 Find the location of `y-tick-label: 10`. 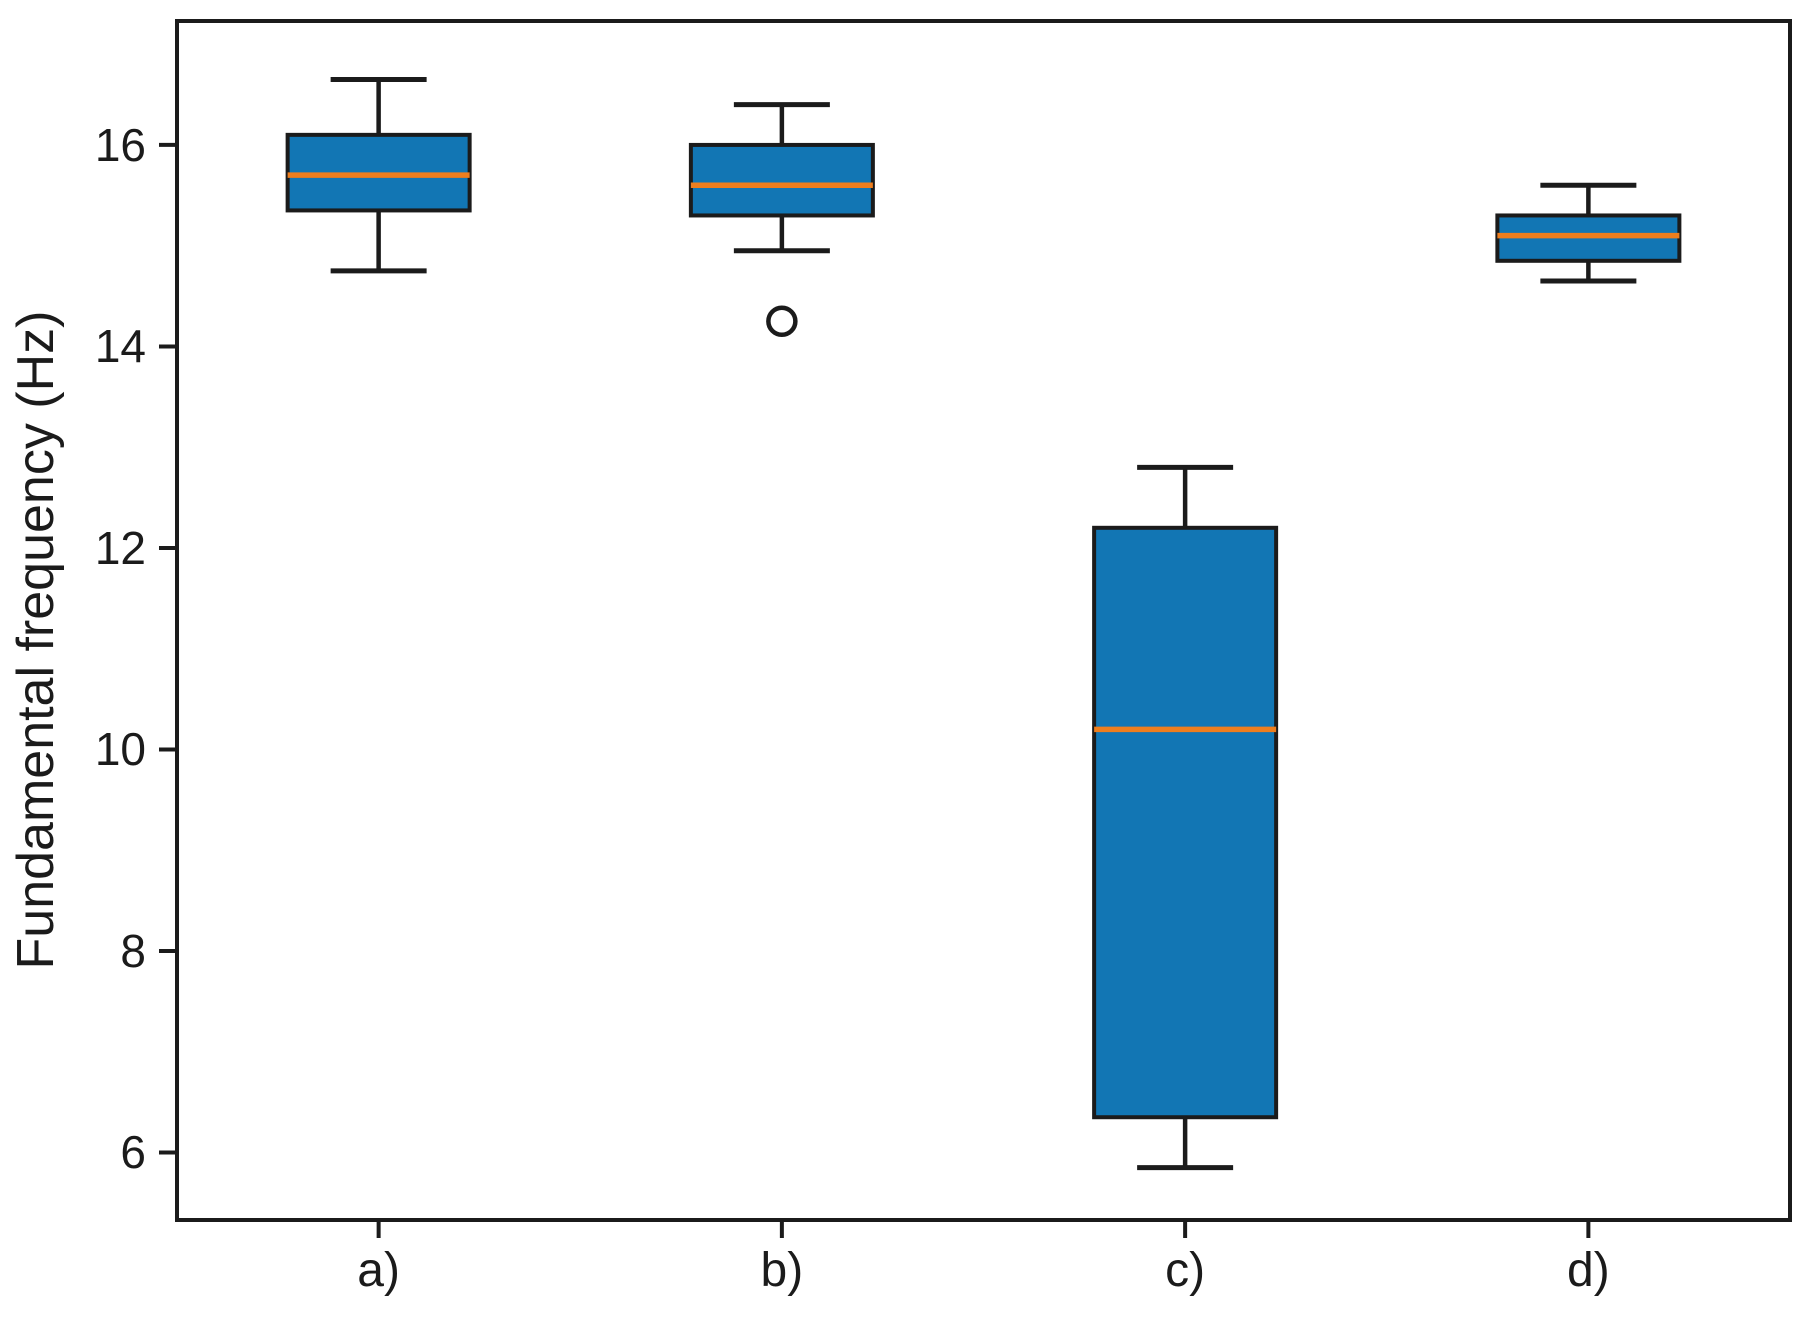

y-tick-label: 10 is located at coordinates (120, 749).